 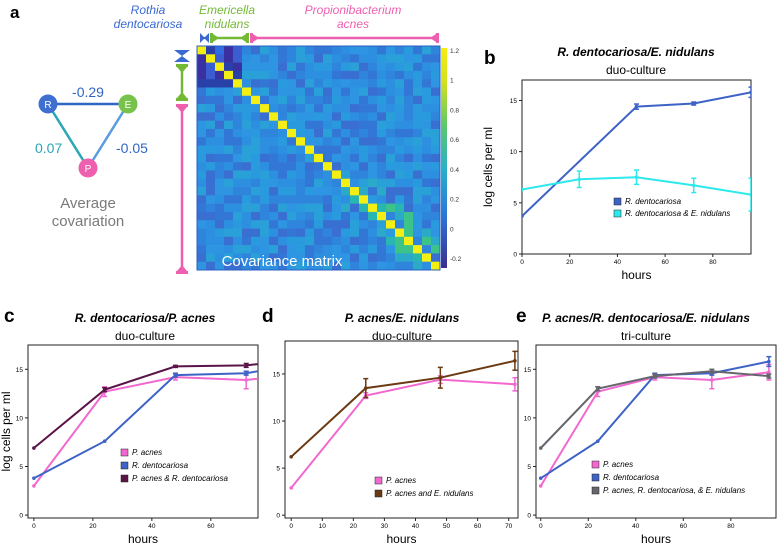 What do you see at coordinates (88, 92) in the screenshot?
I see `edge-r-e-value: -0.29` at bounding box center [88, 92].